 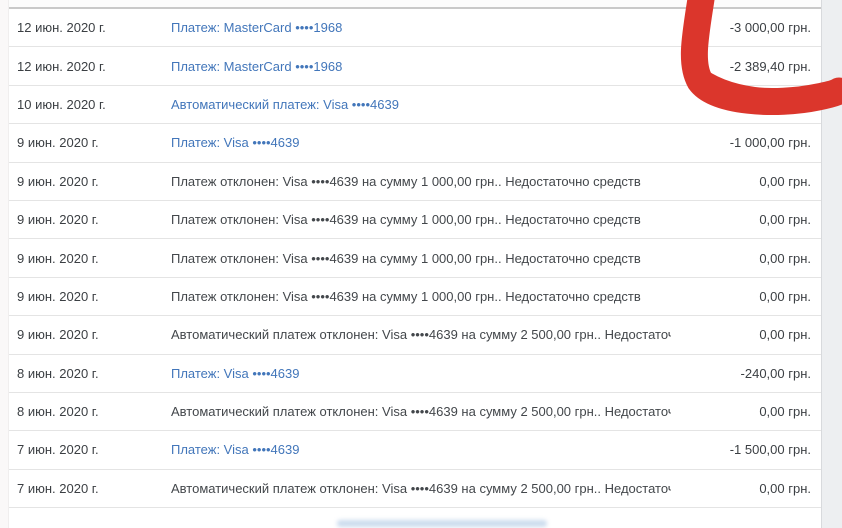 What do you see at coordinates (770, 28) in the screenshot?
I see `transaction-amount: -3 000,00 грн.` at bounding box center [770, 28].